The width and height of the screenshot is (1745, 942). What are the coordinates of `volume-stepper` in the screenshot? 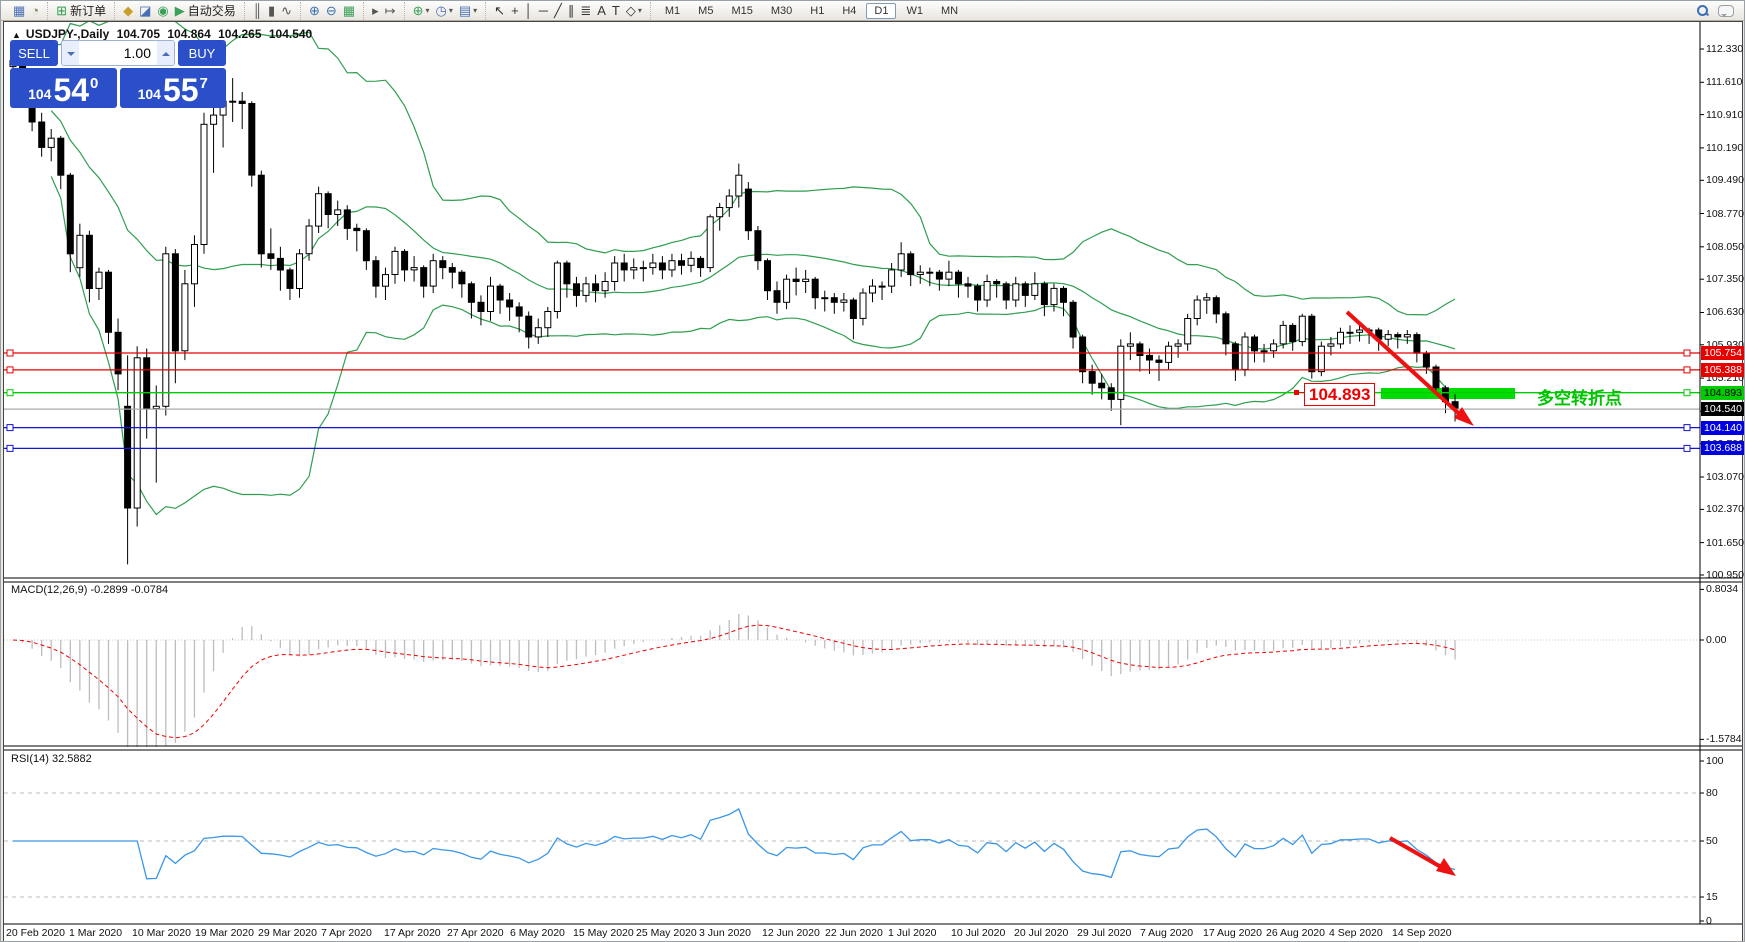 It's located at (118, 53).